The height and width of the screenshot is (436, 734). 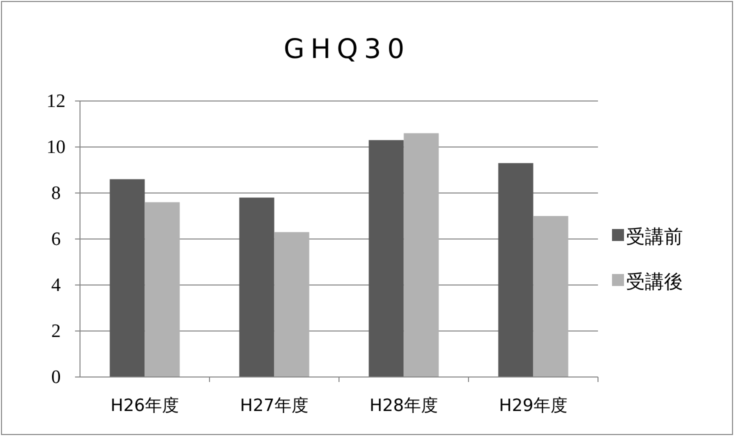 What do you see at coordinates (654, 237) in the screenshot?
I see `legend-label: 受講前` at bounding box center [654, 237].